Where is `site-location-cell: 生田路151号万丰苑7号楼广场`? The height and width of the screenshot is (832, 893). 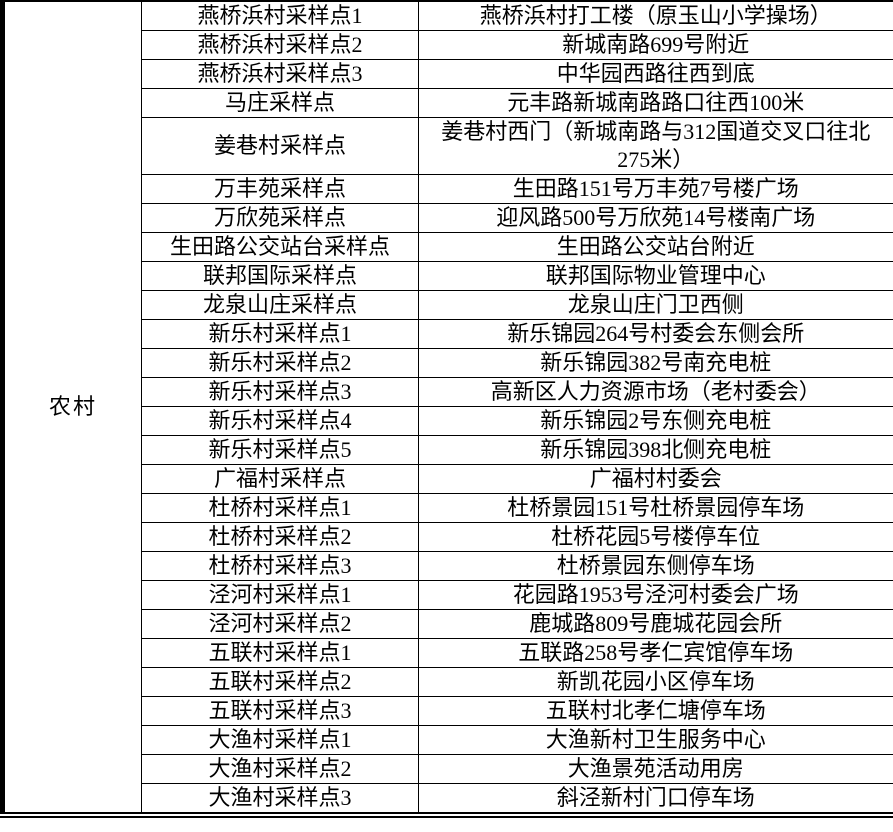 site-location-cell: 生田路151号万丰苑7号楼广场 is located at coordinates (655, 189).